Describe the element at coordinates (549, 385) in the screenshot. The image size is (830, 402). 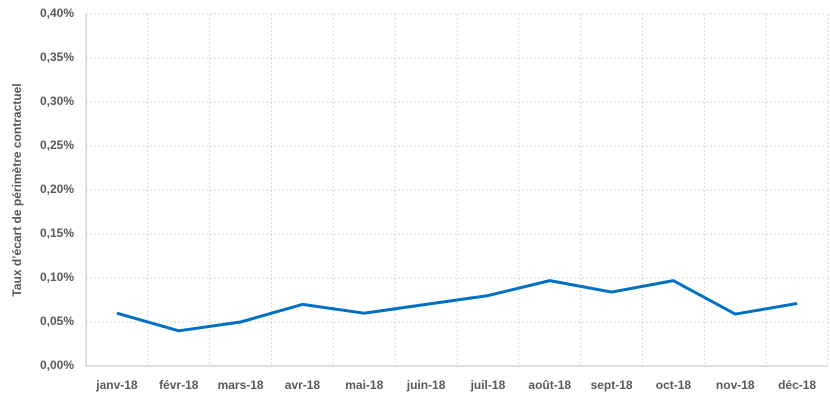
I see `x-tick-label: août-18` at that location.